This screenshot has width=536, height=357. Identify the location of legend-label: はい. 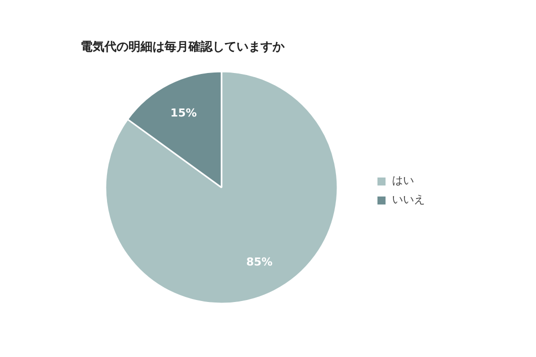
(403, 180).